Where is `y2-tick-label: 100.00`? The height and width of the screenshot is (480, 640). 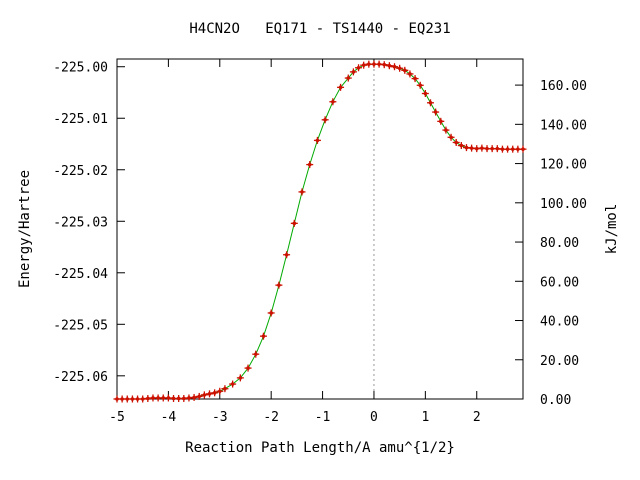
y2-tick-label: 100.00 is located at coordinates (563, 204).